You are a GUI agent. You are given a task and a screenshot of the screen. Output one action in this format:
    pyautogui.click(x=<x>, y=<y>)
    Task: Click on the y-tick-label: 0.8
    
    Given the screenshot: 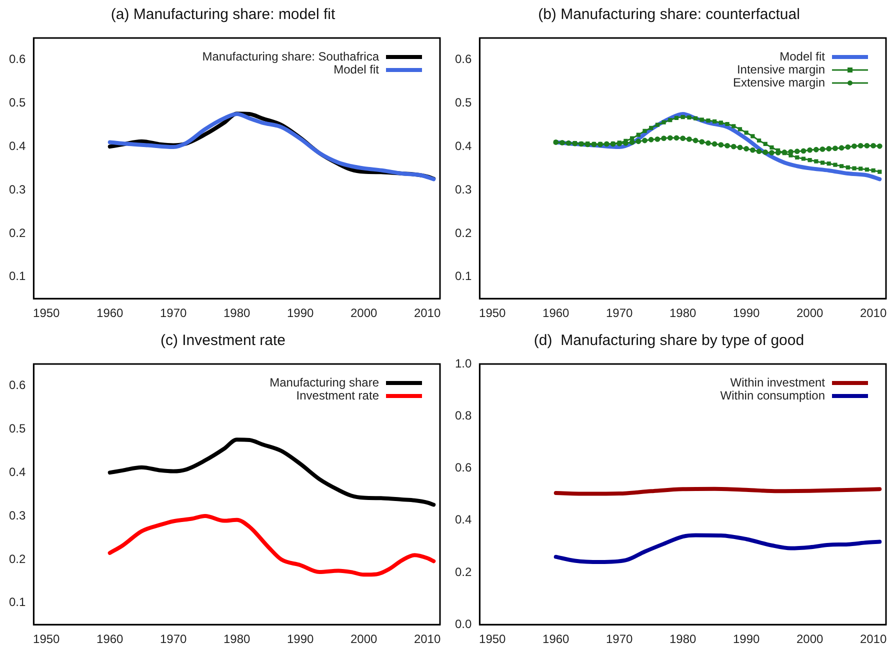 What is the action you would take?
    pyautogui.click(x=463, y=415)
    